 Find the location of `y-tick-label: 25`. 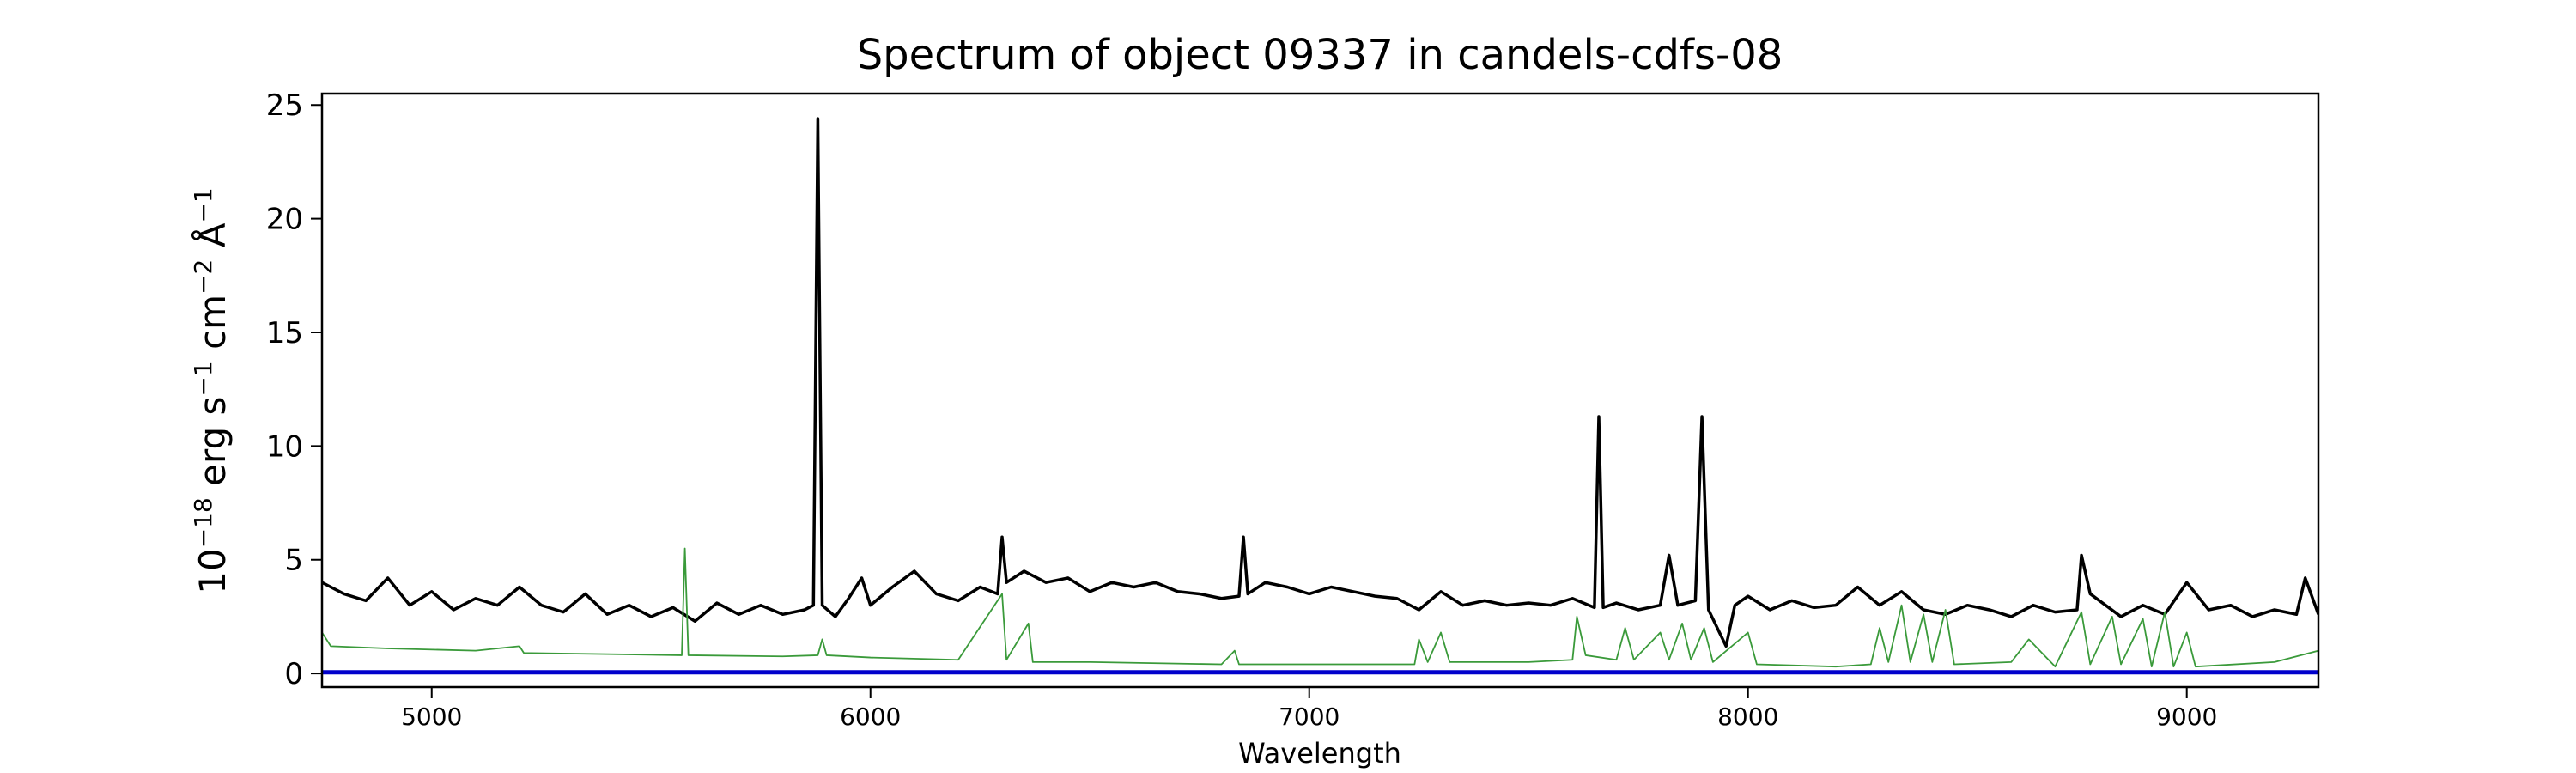

y-tick-label: 25 is located at coordinates (284, 105).